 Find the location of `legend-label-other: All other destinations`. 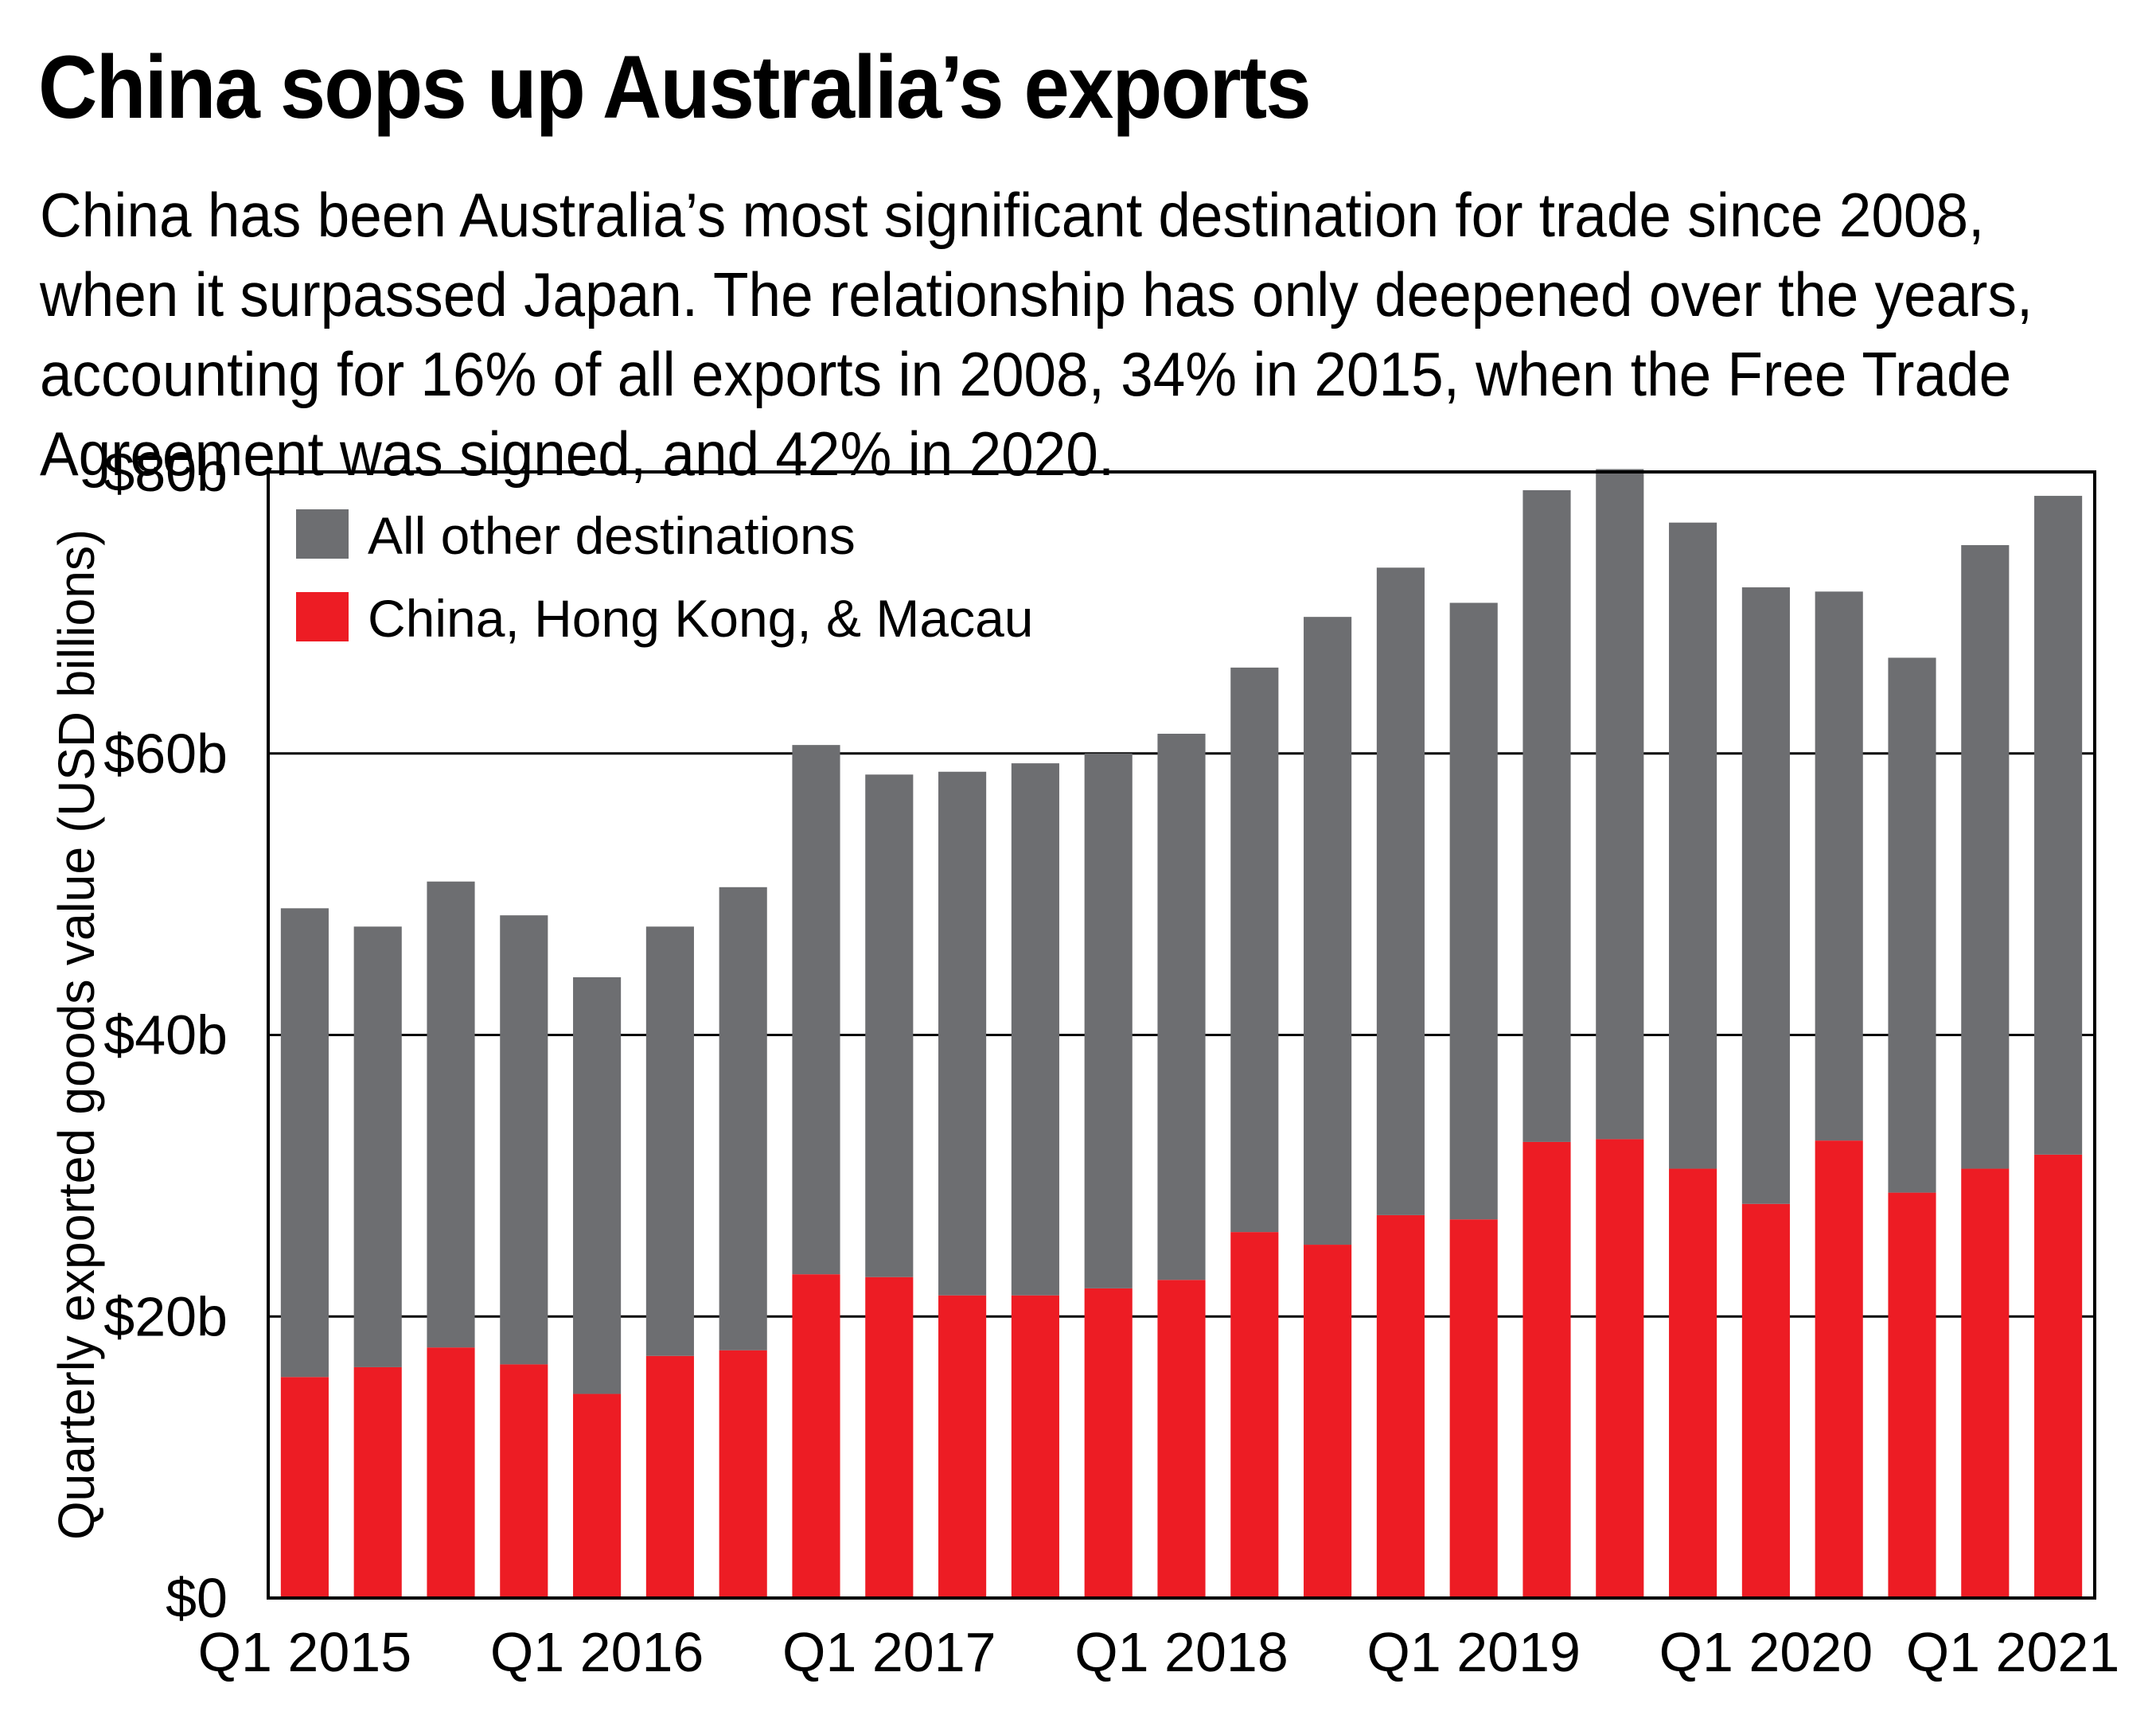

legend-label-other: All other destinations is located at coordinates (612, 535).